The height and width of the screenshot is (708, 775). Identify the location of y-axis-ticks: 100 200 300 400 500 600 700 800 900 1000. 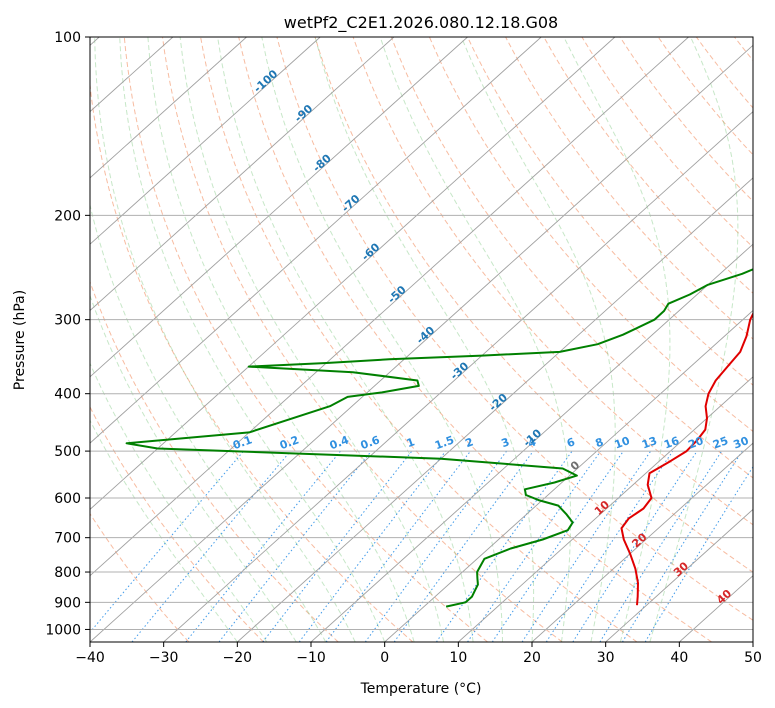
(67, 334).